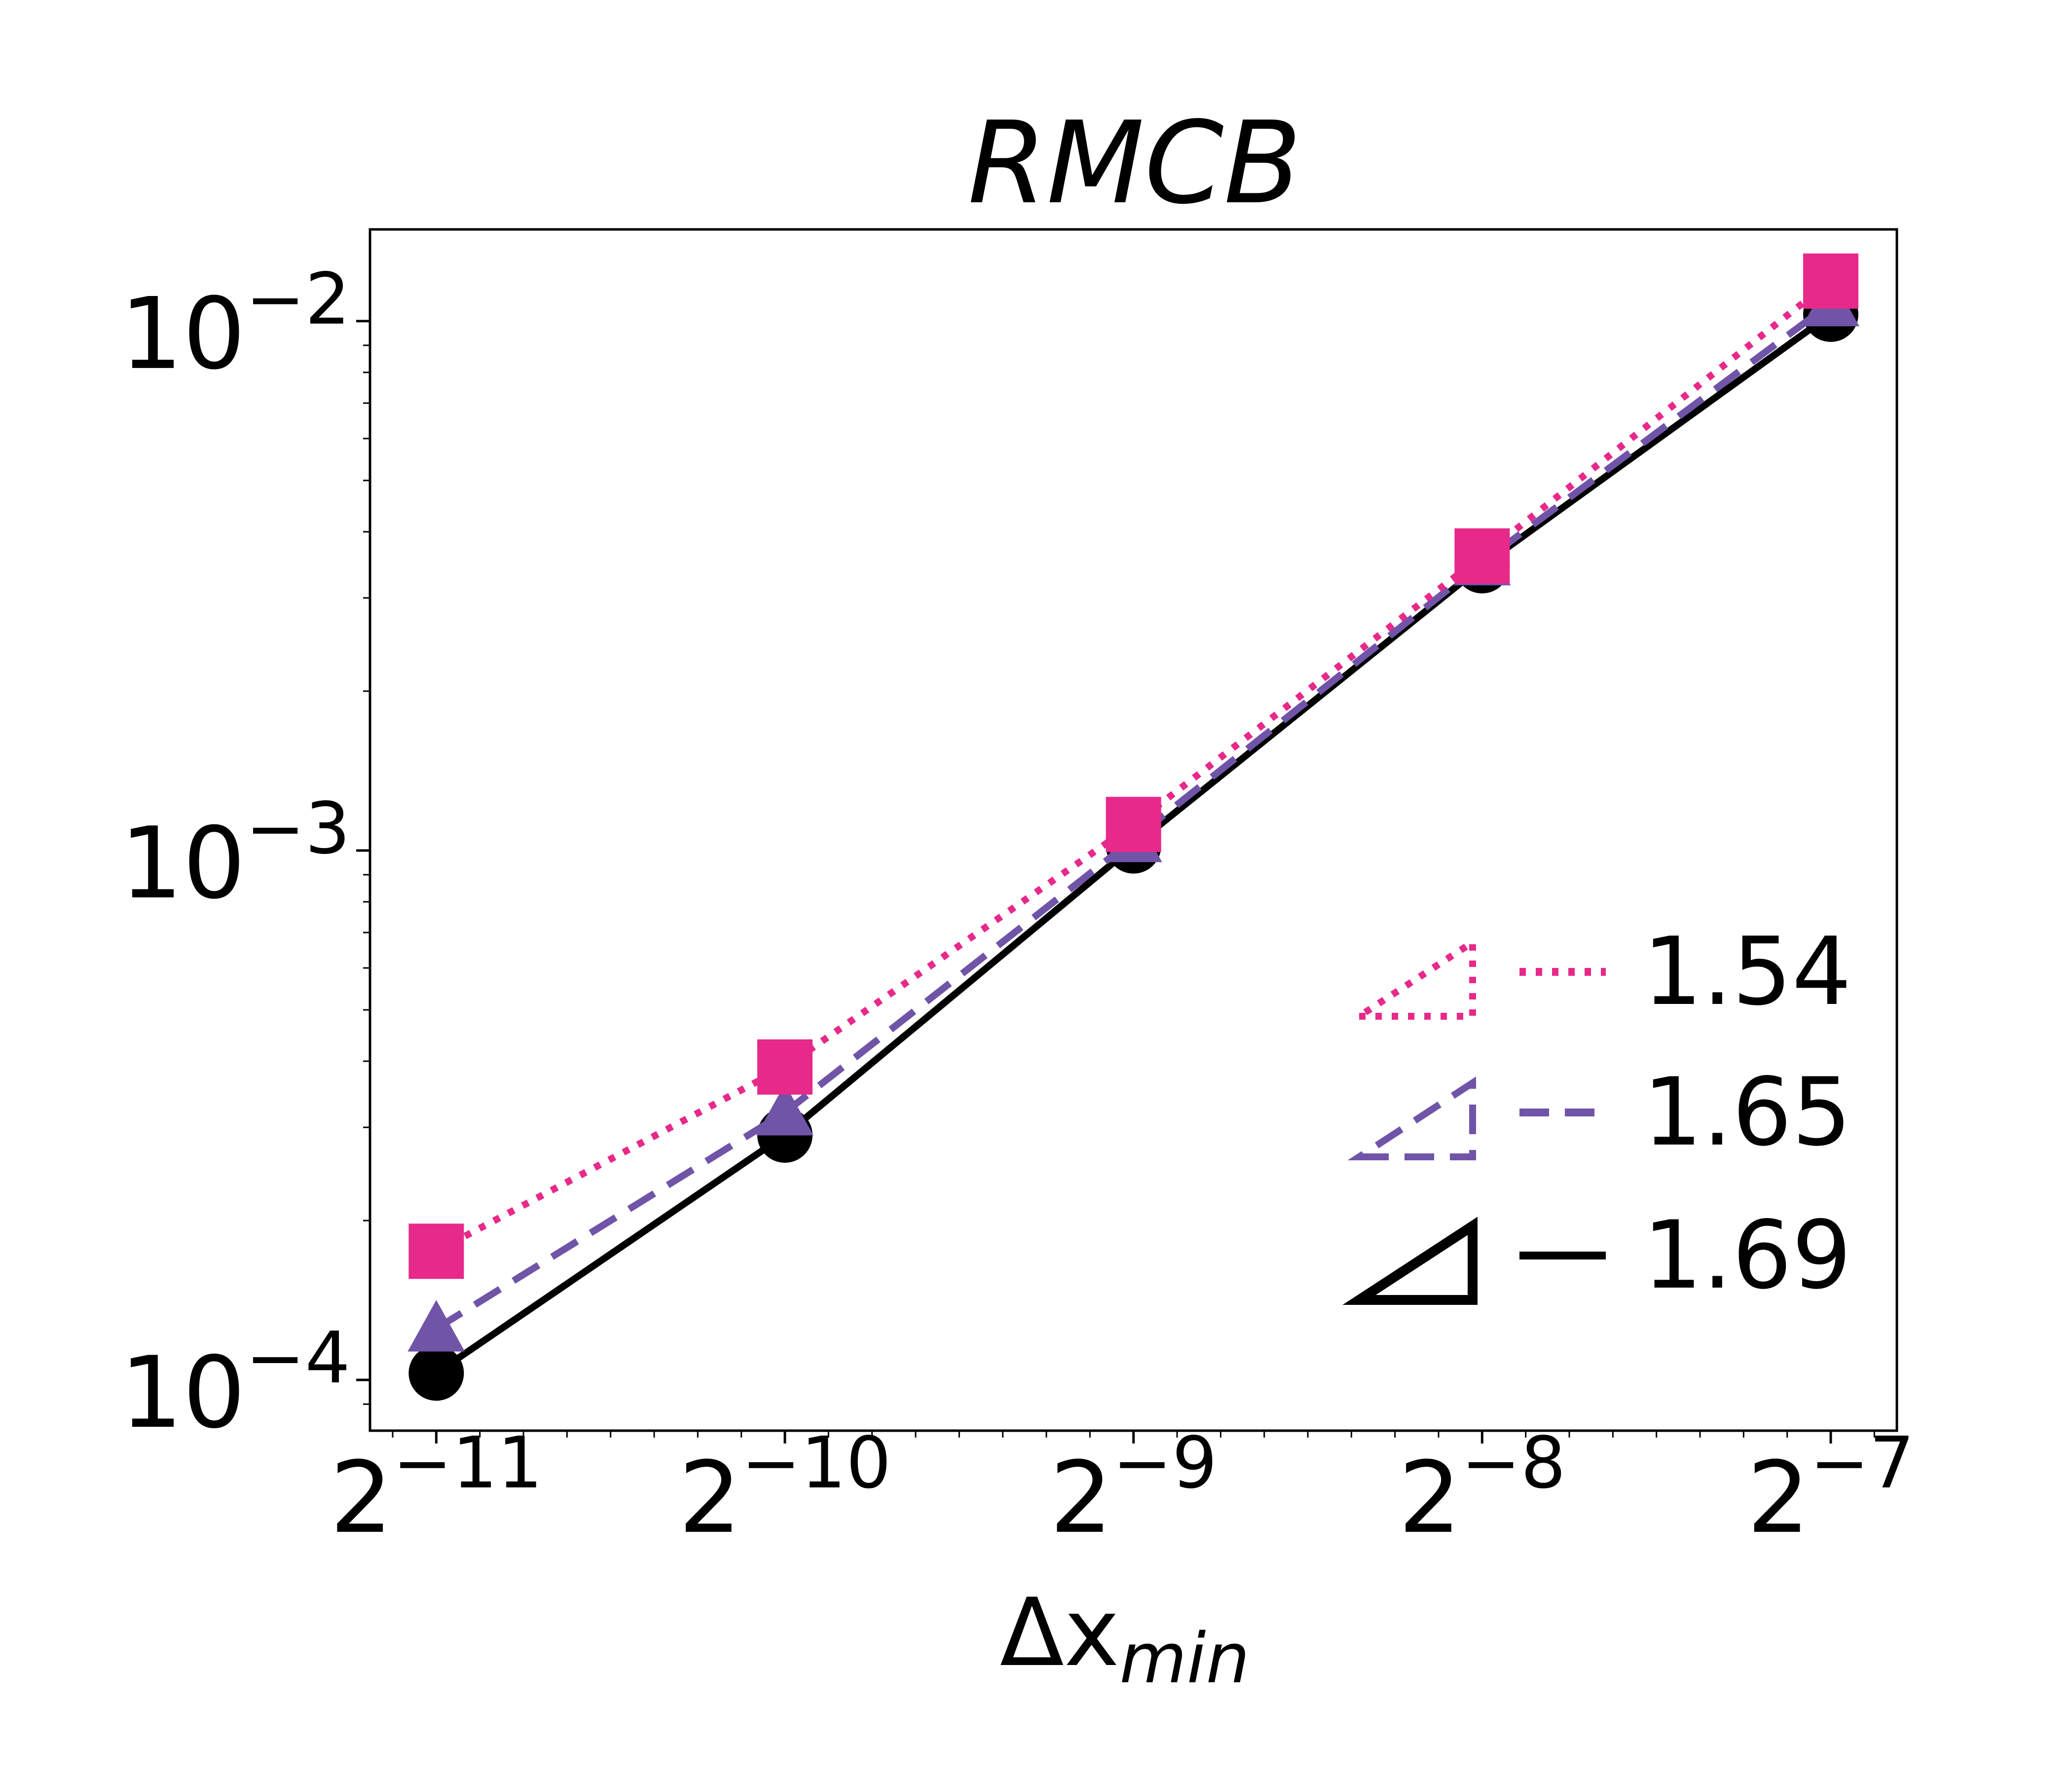  I want to click on y-tick-label: 10⁻², so click(235, 325).